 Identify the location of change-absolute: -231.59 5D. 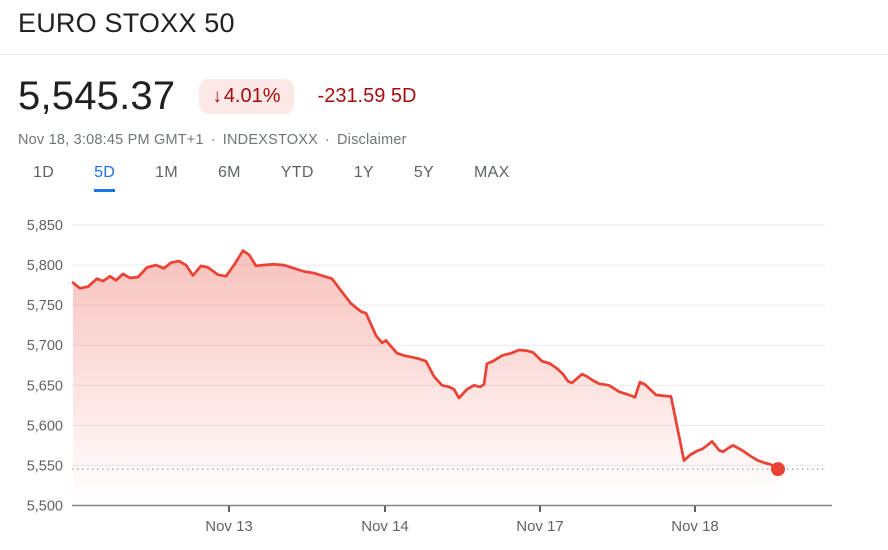
(367, 96).